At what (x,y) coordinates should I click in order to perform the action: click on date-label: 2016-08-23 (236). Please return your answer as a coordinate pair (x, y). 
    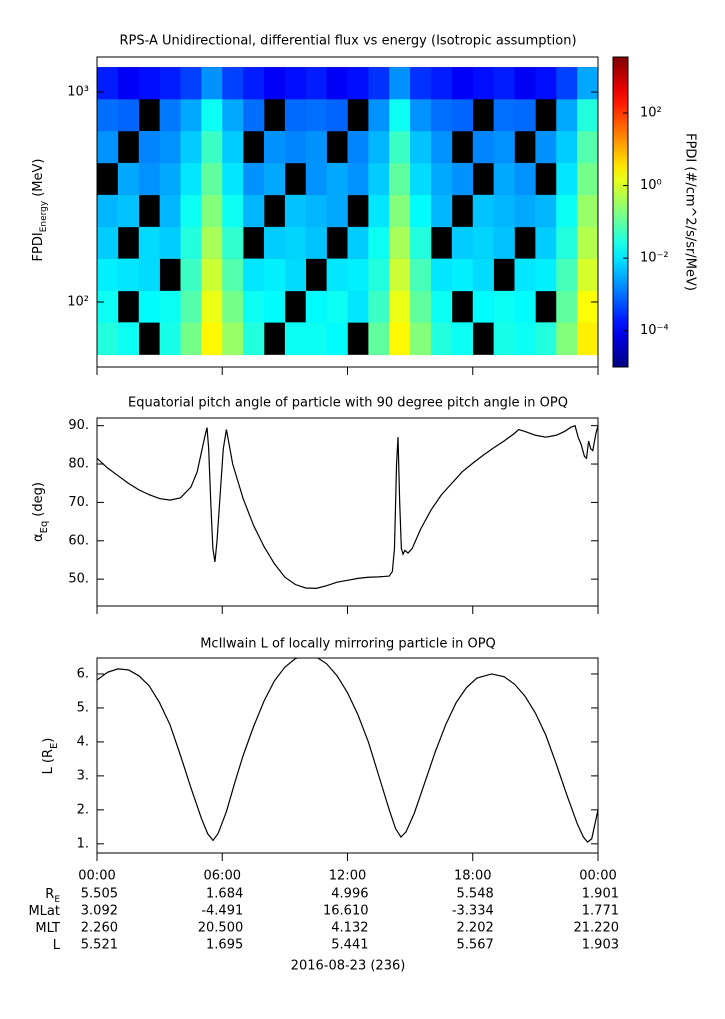
    Looking at the image, I should click on (348, 966).